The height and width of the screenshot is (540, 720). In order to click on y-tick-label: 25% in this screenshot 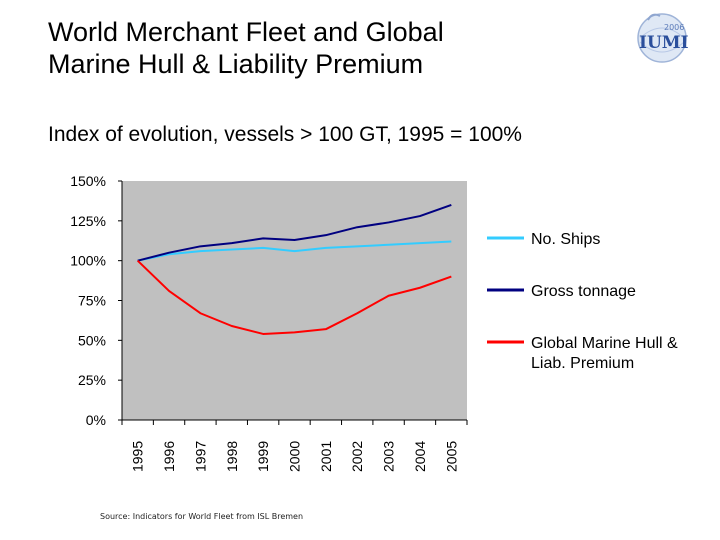, I will do `click(92, 380)`.